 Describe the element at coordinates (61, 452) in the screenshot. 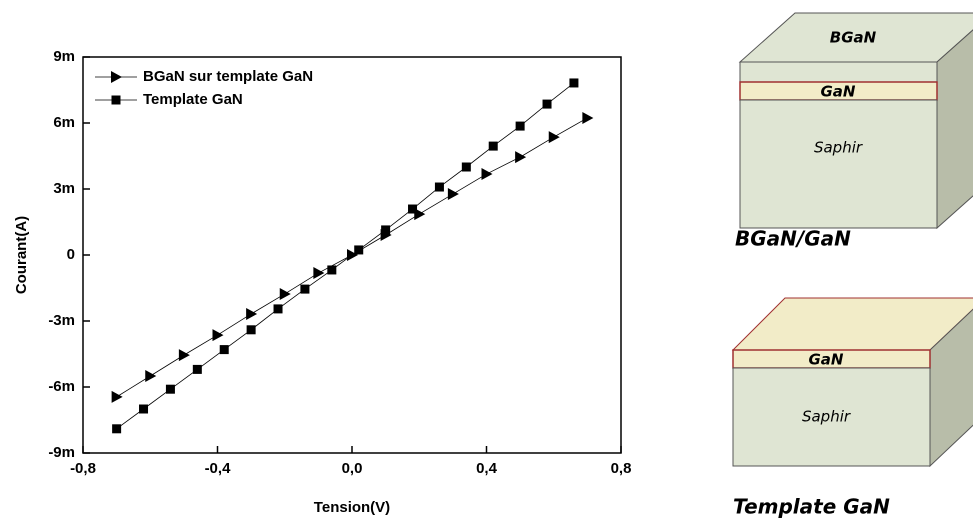

I see `y-tick-label: -9m` at that location.